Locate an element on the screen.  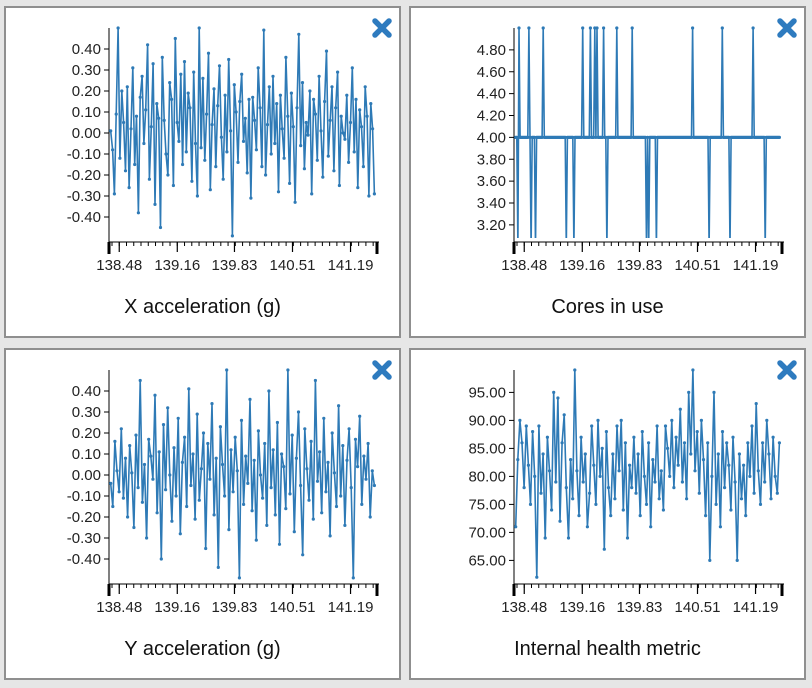
x-tick-label: 139.83 is located at coordinates (235, 607).